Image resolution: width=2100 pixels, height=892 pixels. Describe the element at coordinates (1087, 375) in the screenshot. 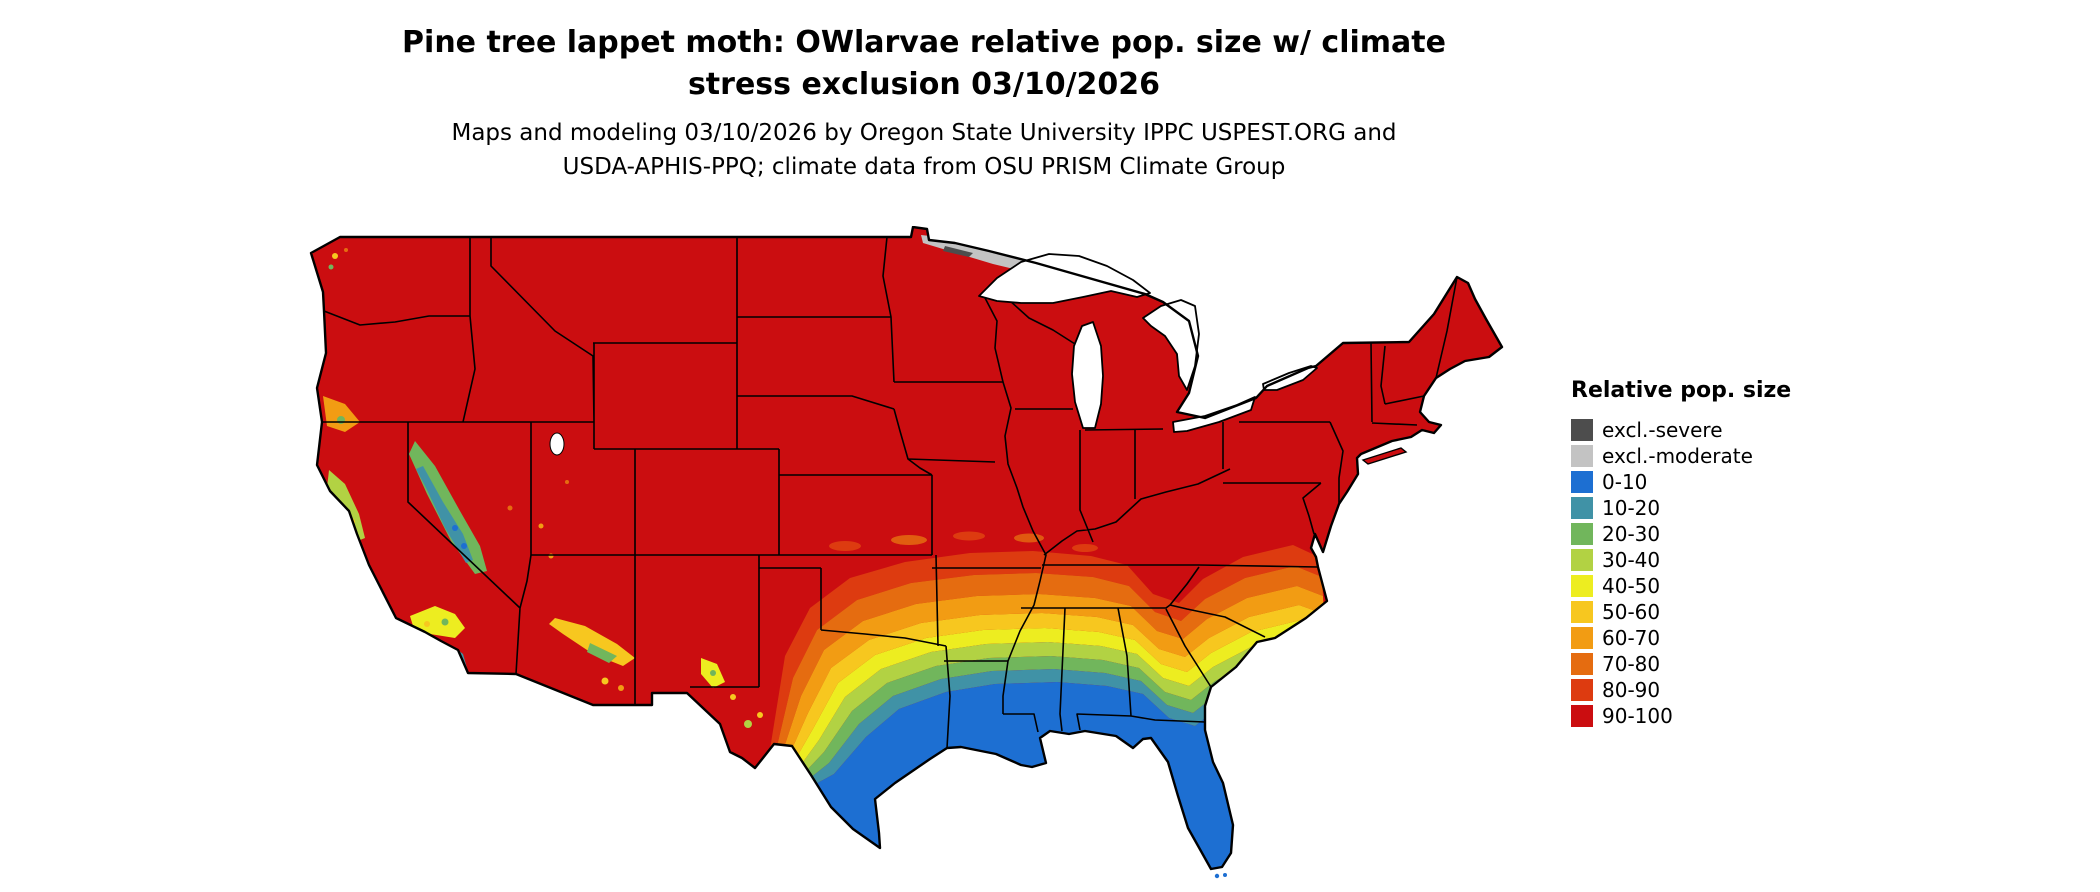

I see `lake-michigan` at that location.